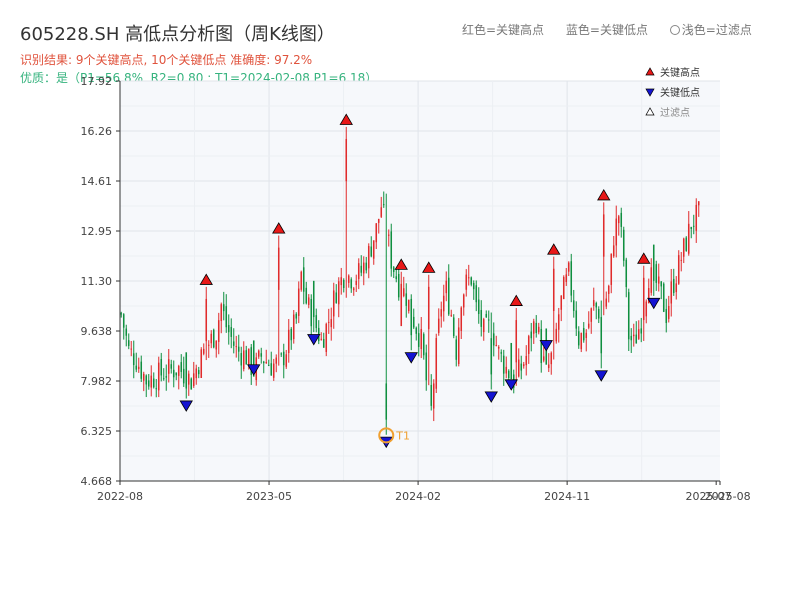 The width and height of the screenshot is (800, 600). Describe the element at coordinates (97, 181) in the screenshot. I see `y-tick-label: 14.61` at that location.